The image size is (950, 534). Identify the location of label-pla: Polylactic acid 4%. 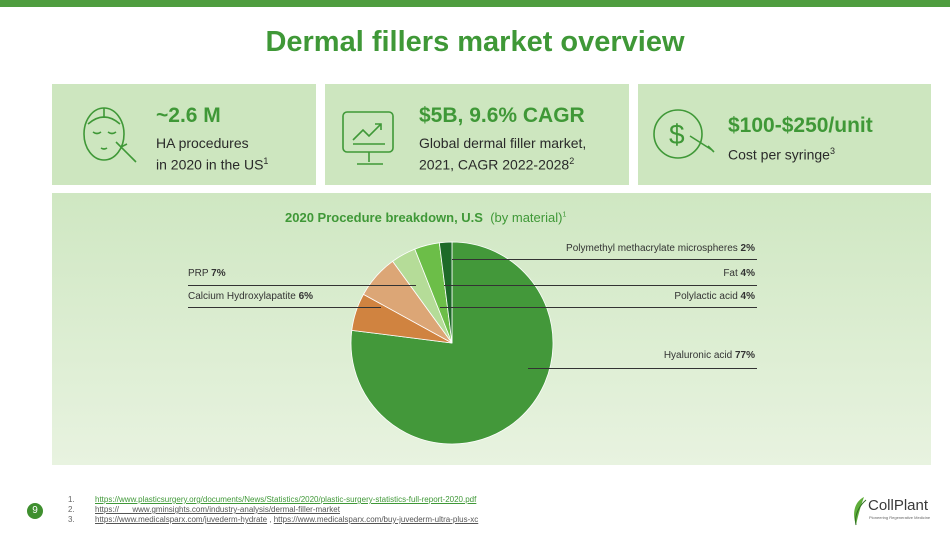
(714, 296).